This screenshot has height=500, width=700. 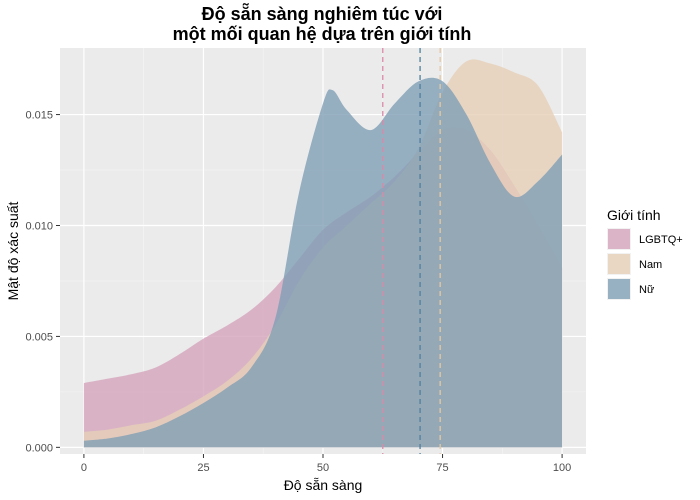 I want to click on y-axis-title: Mật độ xác suất, so click(x=13, y=250).